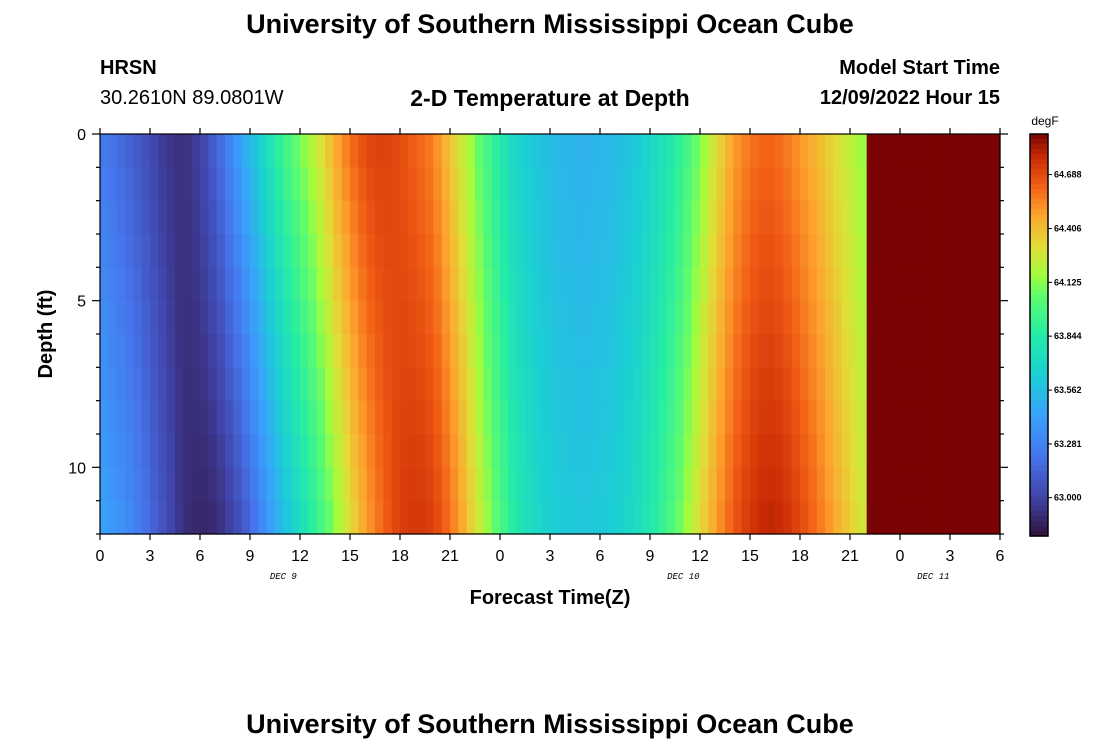 This screenshot has height=750, width=1100. What do you see at coordinates (1000, 556) in the screenshot?
I see `x-tick-label: 6` at bounding box center [1000, 556].